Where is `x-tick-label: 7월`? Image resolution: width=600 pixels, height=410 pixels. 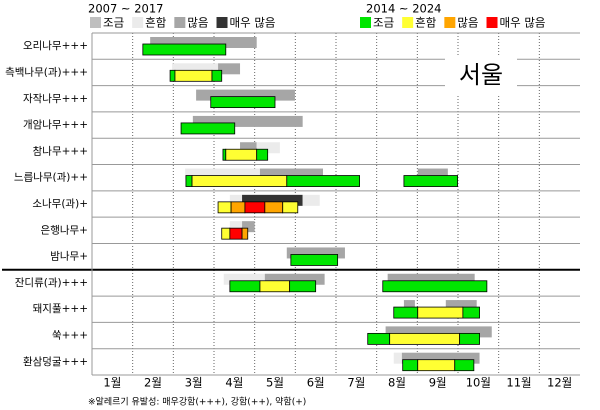 x-tick-label: 7월 is located at coordinates (356, 383).